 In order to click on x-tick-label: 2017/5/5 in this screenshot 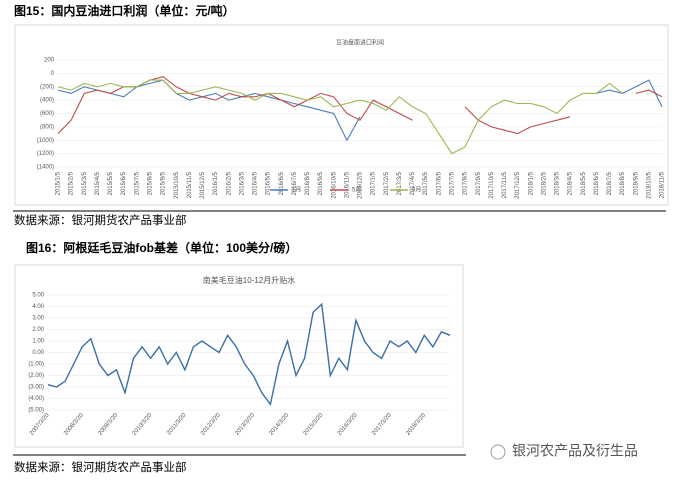, I will do `click(426, 183)`.